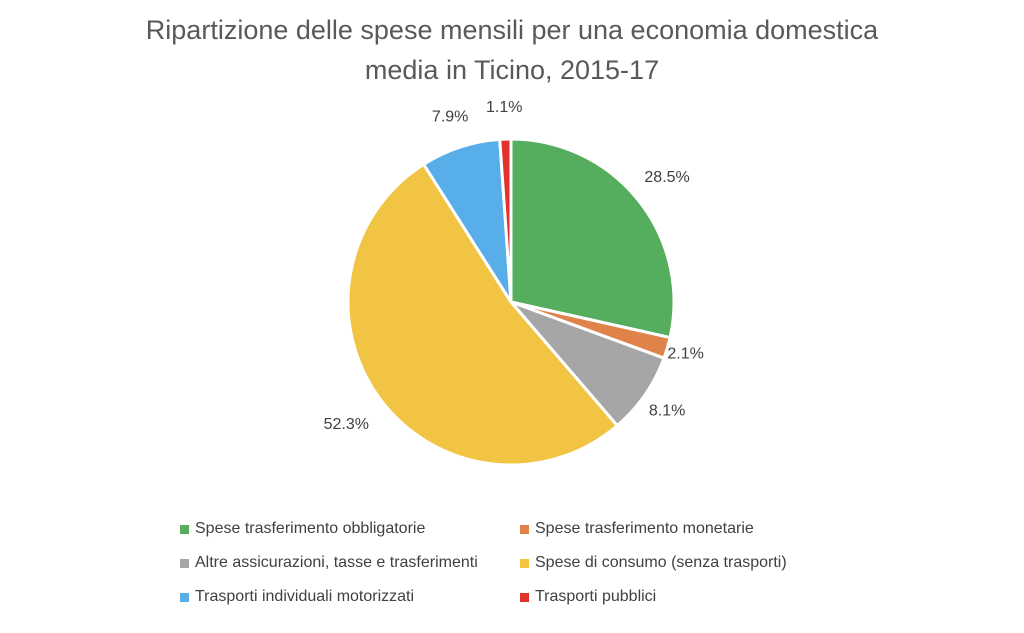 This screenshot has width=1024, height=633. I want to click on legend-label-2: Spese trasferimento monetarie, so click(644, 528).